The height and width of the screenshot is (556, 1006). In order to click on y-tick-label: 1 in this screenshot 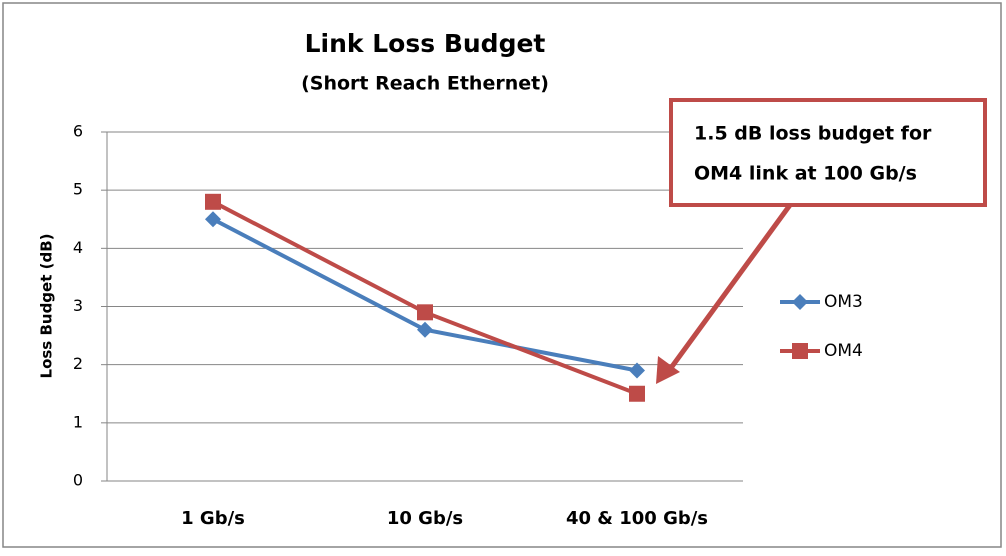, I will do `click(78, 421)`.